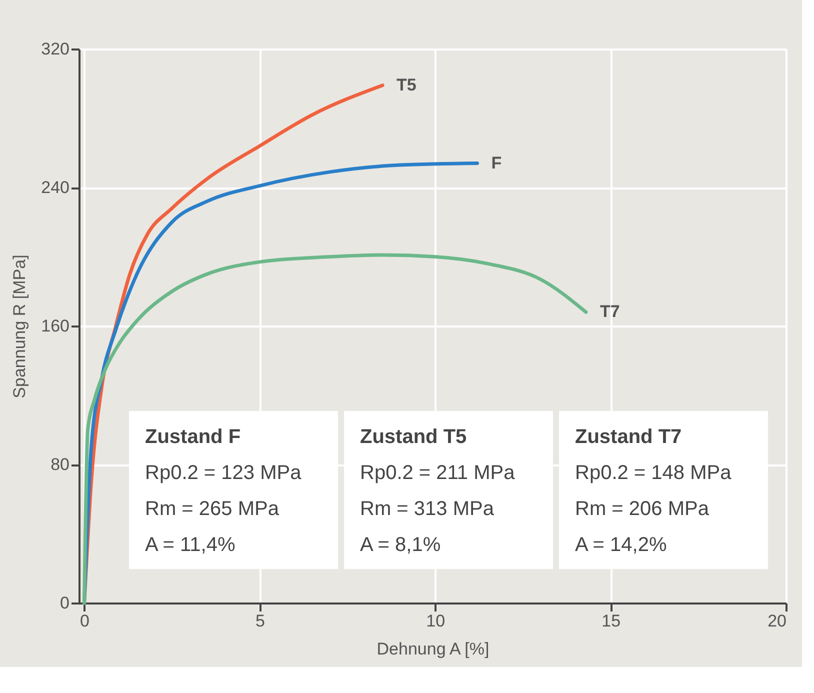 This screenshot has height=693, width=814. What do you see at coordinates (438, 473) in the screenshot?
I see `annotation: Rp0.2 = 211 MPa` at bounding box center [438, 473].